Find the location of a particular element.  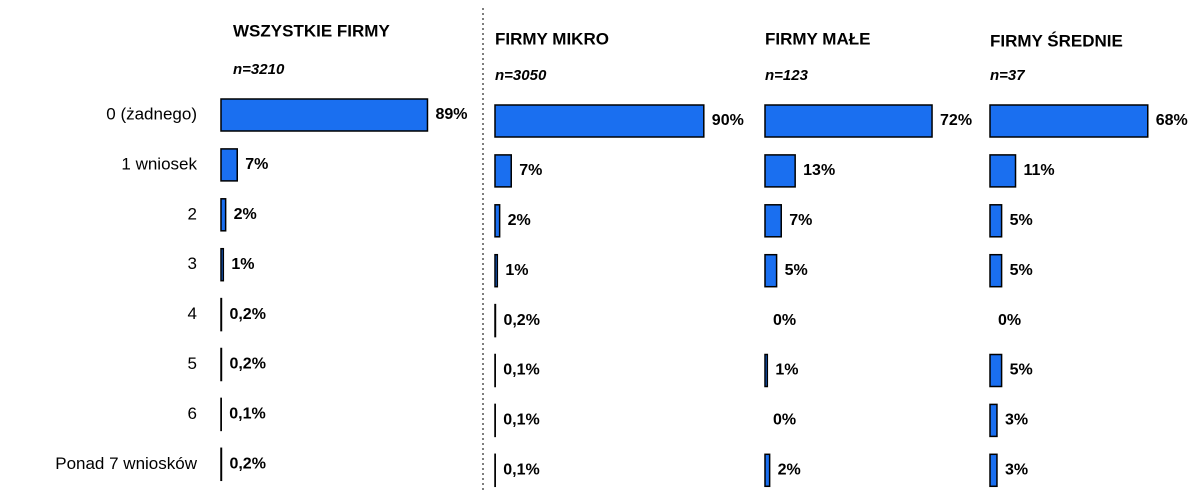

panel-subtitle: n=3210 is located at coordinates (259, 69).